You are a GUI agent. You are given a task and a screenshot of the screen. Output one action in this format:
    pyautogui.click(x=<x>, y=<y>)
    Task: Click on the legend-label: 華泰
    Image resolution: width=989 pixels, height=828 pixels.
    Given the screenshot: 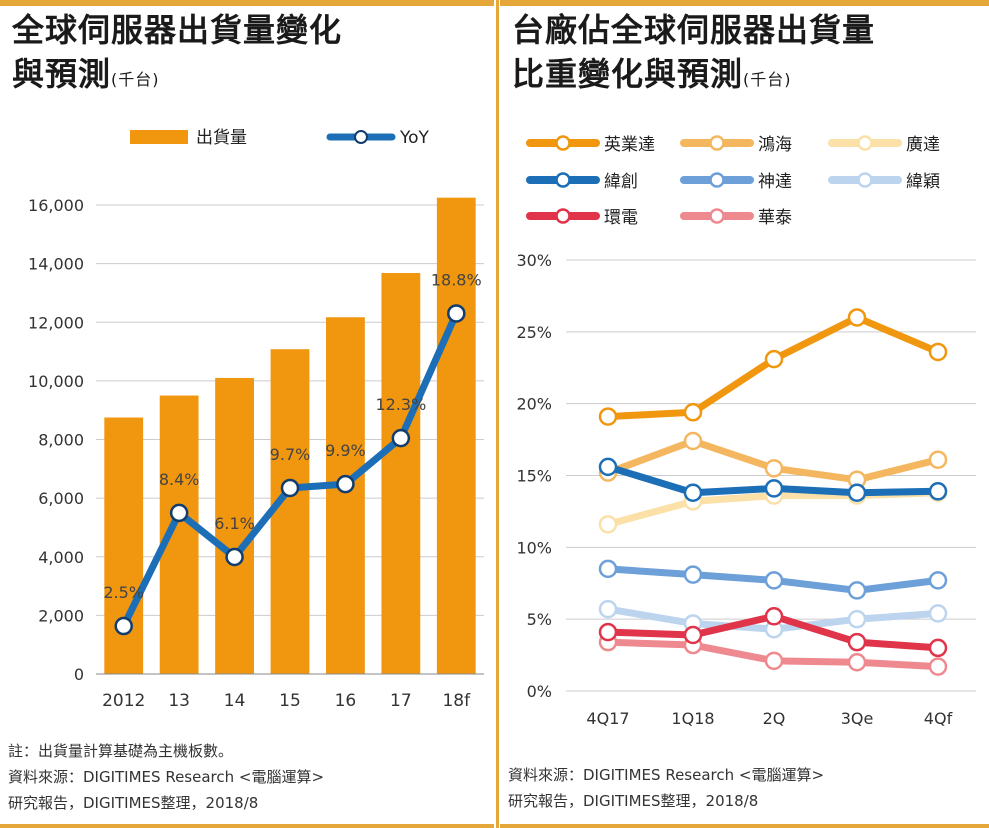 What is the action you would take?
    pyautogui.click(x=775, y=218)
    